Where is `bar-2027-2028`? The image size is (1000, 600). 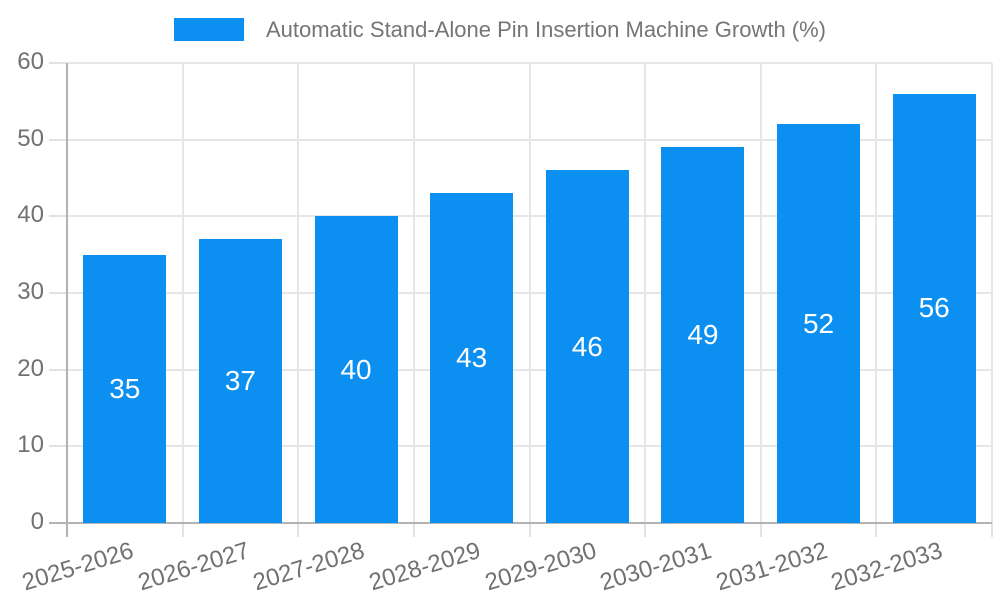 bar-2027-2028 is located at coordinates (356, 369).